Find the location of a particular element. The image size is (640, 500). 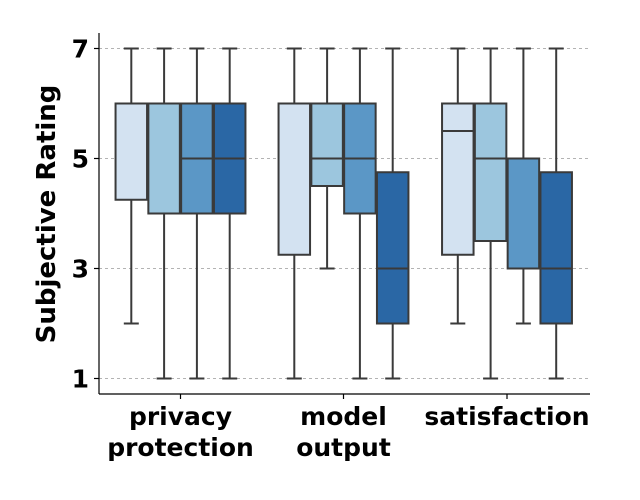

x-category-labels: privacy protection model output satisfaction is located at coordinates (348, 428).